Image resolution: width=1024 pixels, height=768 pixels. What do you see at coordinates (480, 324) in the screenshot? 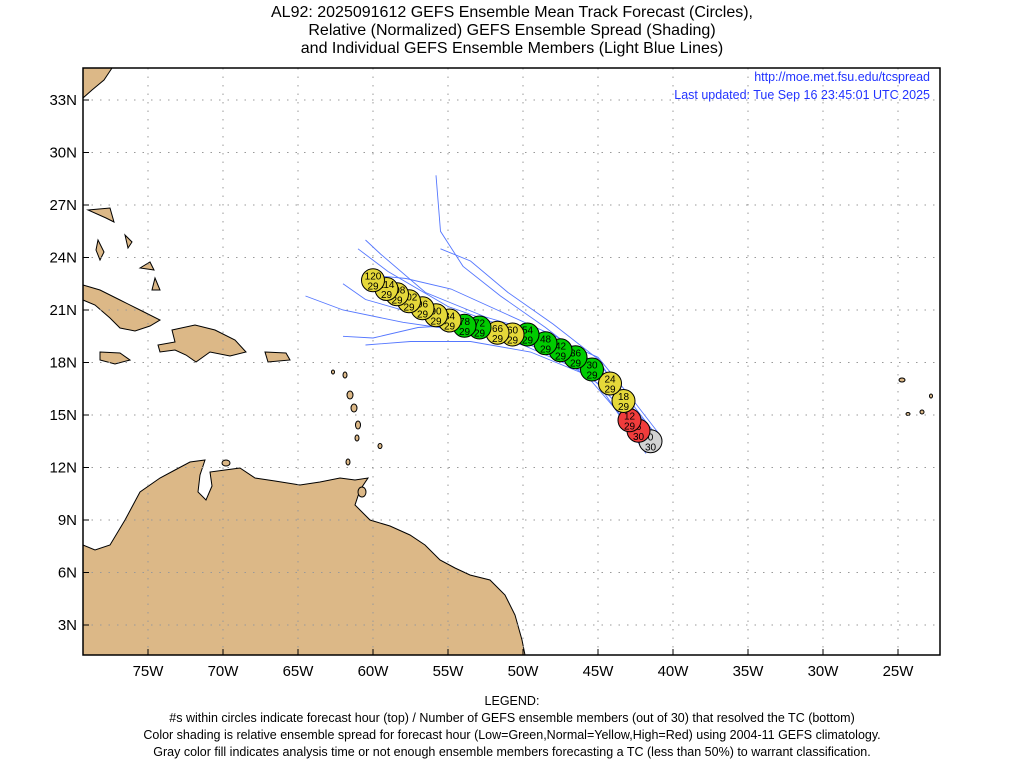
I see `forecast-hour-label: 72` at bounding box center [480, 324].